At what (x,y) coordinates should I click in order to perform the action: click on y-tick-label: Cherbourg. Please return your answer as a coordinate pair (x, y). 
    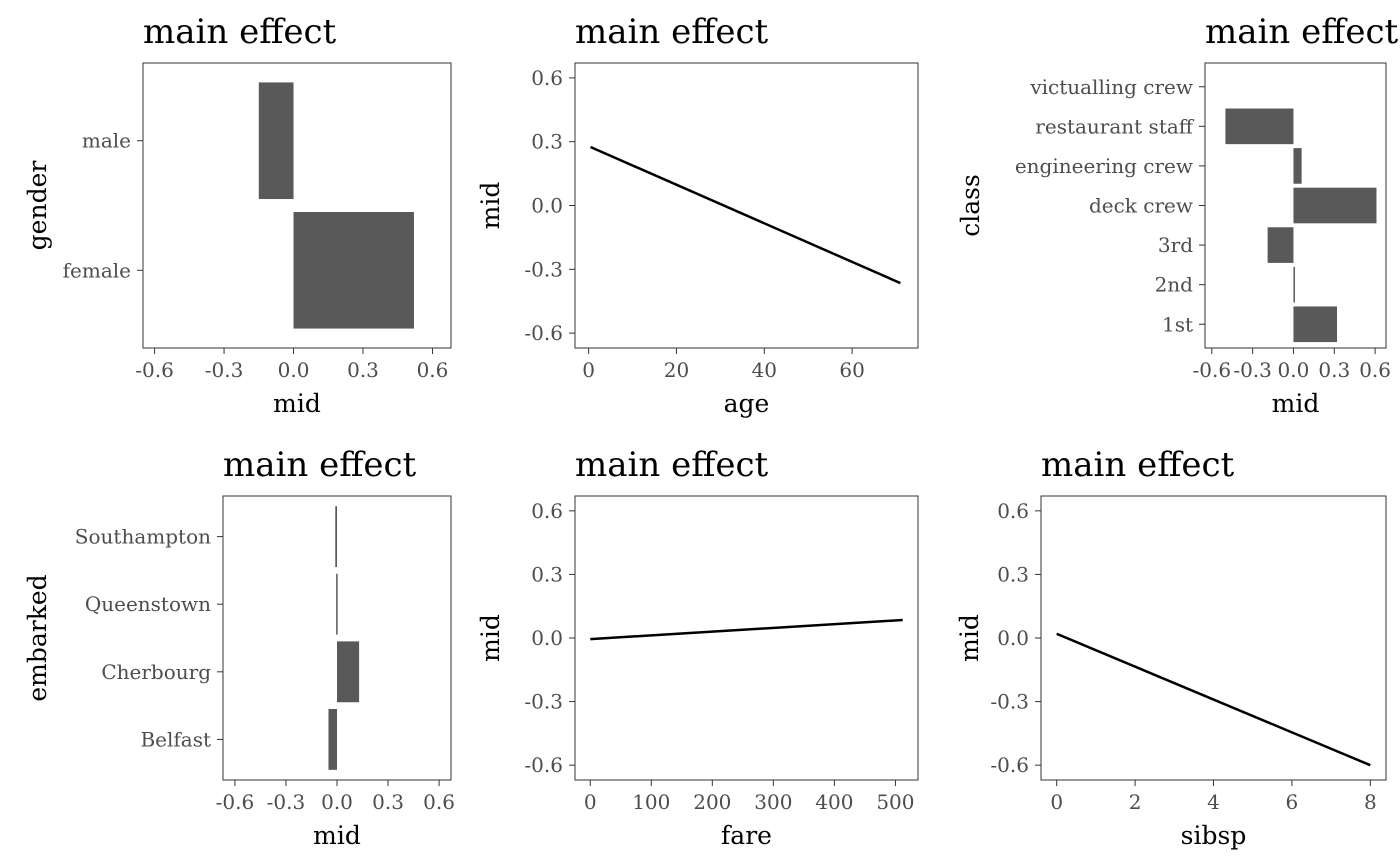
    Looking at the image, I should click on (156, 672).